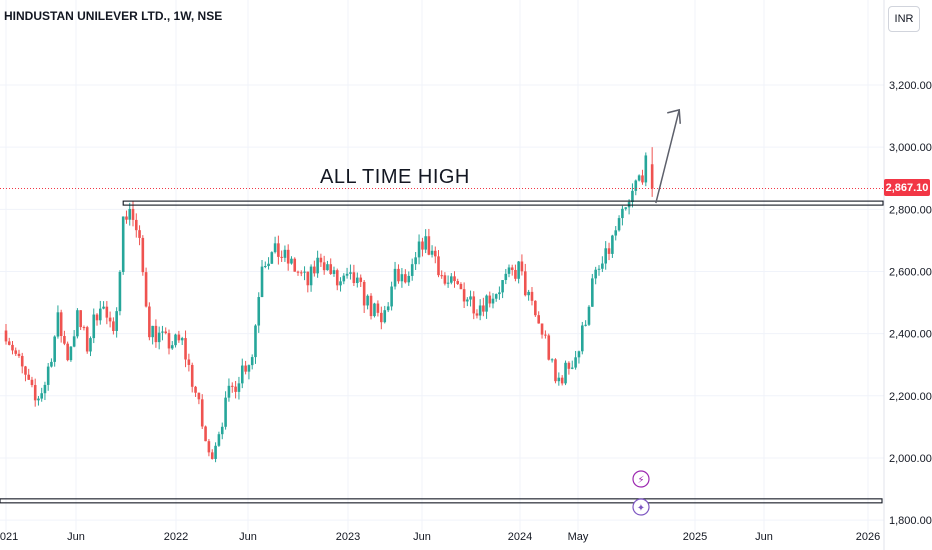  I want to click on y-tick-label: 2,600.00, so click(910, 272).